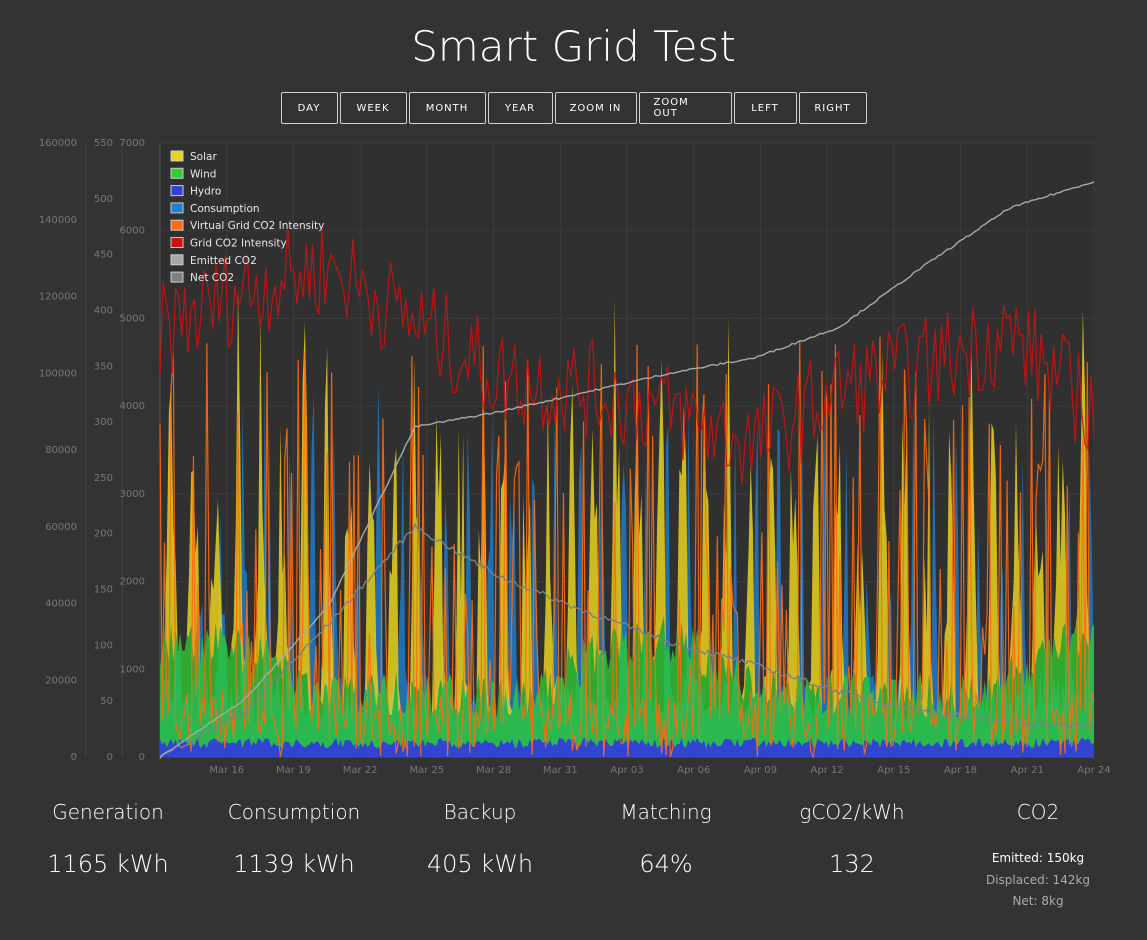 The width and height of the screenshot is (1147, 940). I want to click on y-tick-label: 150, so click(103, 590).